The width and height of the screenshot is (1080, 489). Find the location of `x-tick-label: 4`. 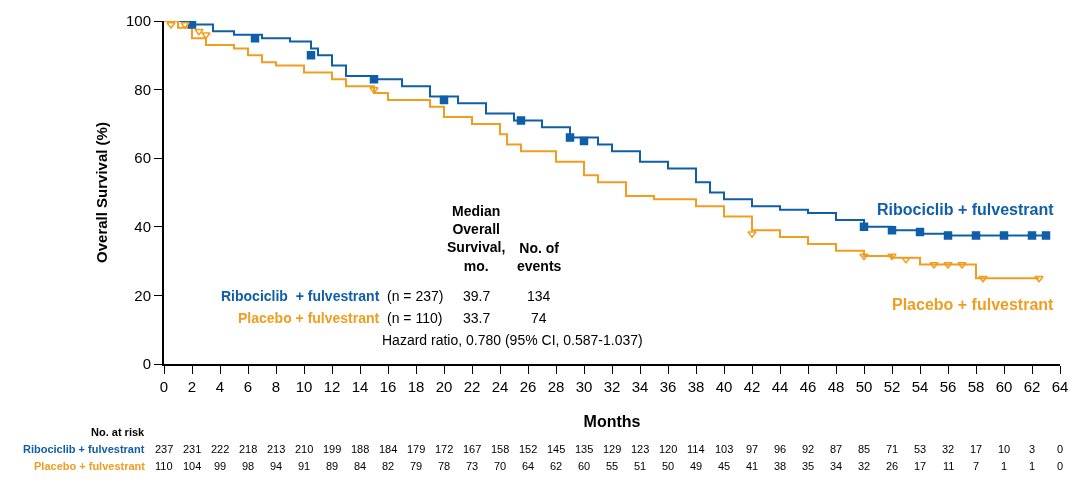

x-tick-label: 4 is located at coordinates (220, 386).